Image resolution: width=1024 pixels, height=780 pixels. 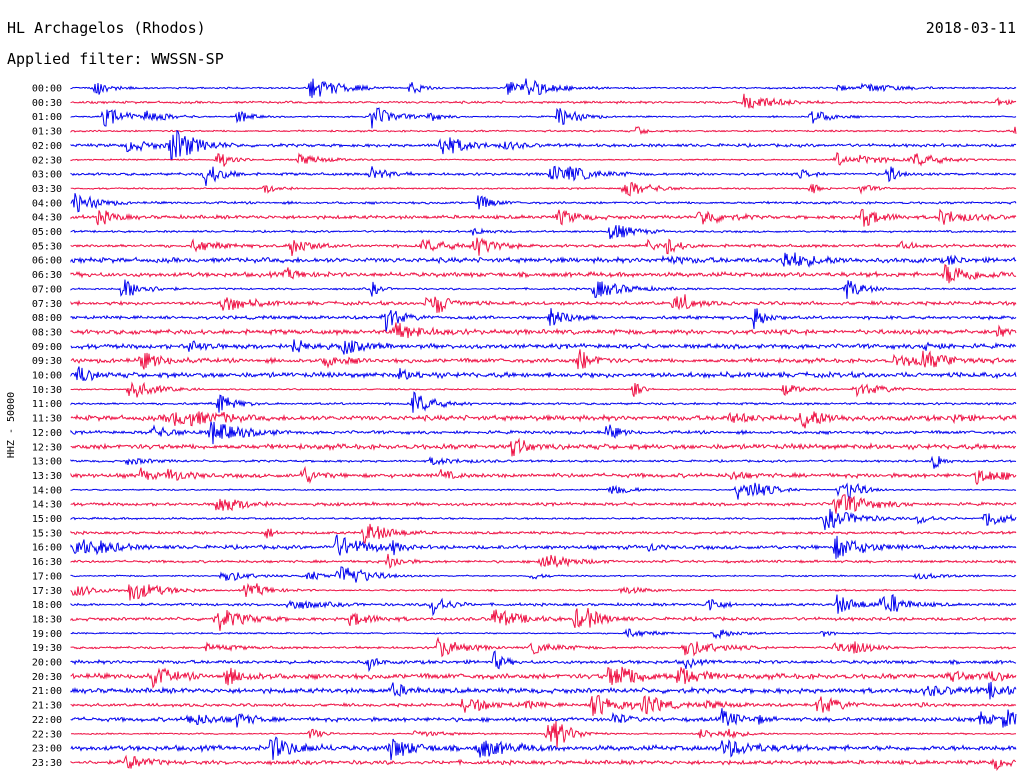 What do you see at coordinates (47, 218) in the screenshot?
I see `y-tick-label: 04:30` at bounding box center [47, 218].